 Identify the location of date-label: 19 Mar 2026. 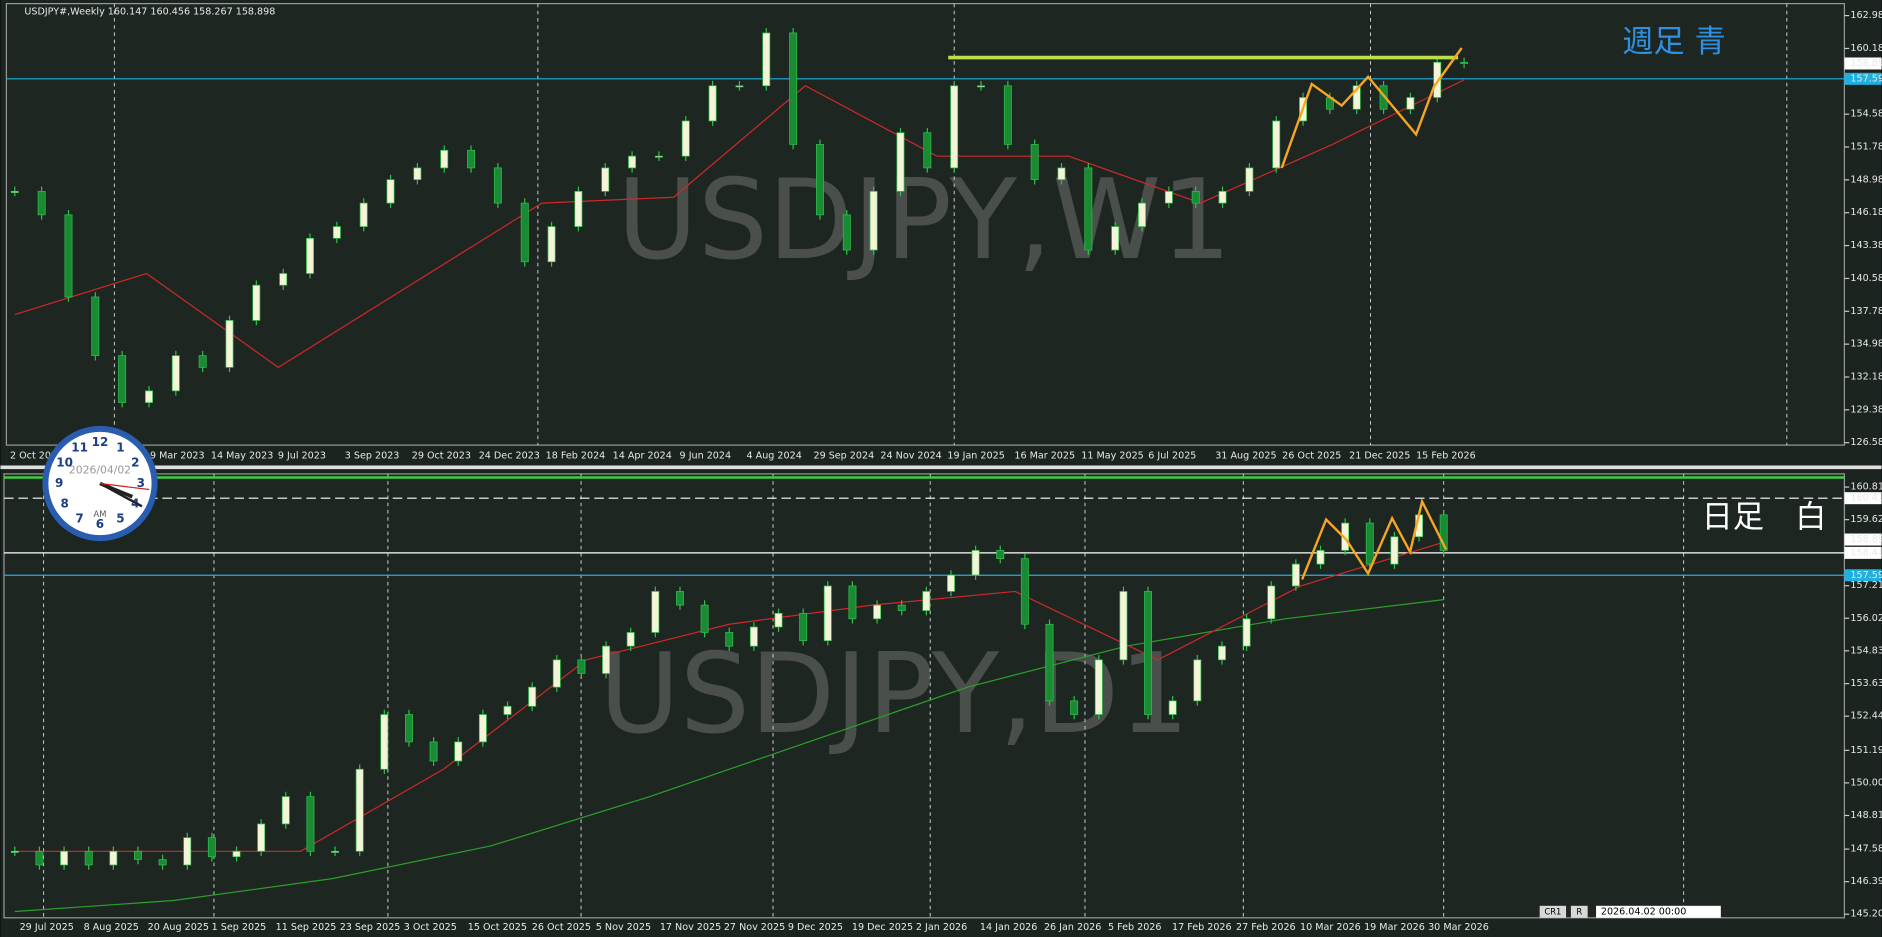
(1394, 927).